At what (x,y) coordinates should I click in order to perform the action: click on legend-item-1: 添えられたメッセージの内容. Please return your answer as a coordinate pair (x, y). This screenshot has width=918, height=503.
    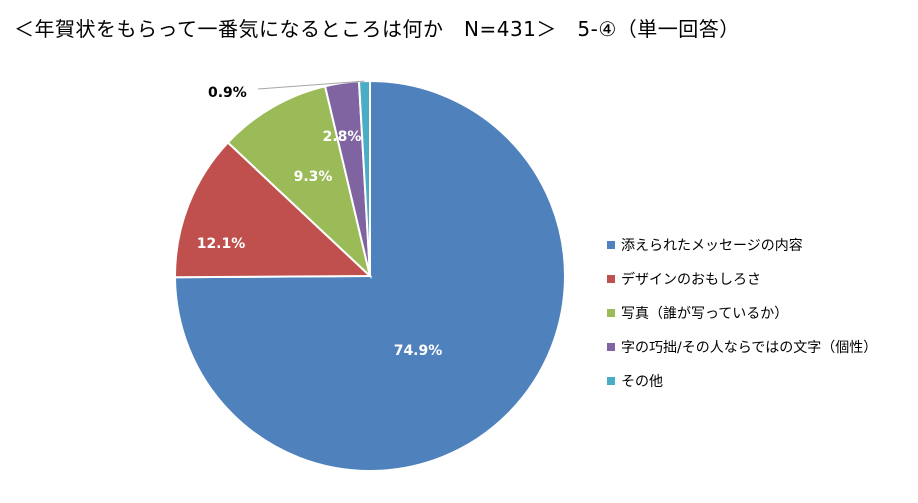
    Looking at the image, I should click on (742, 245).